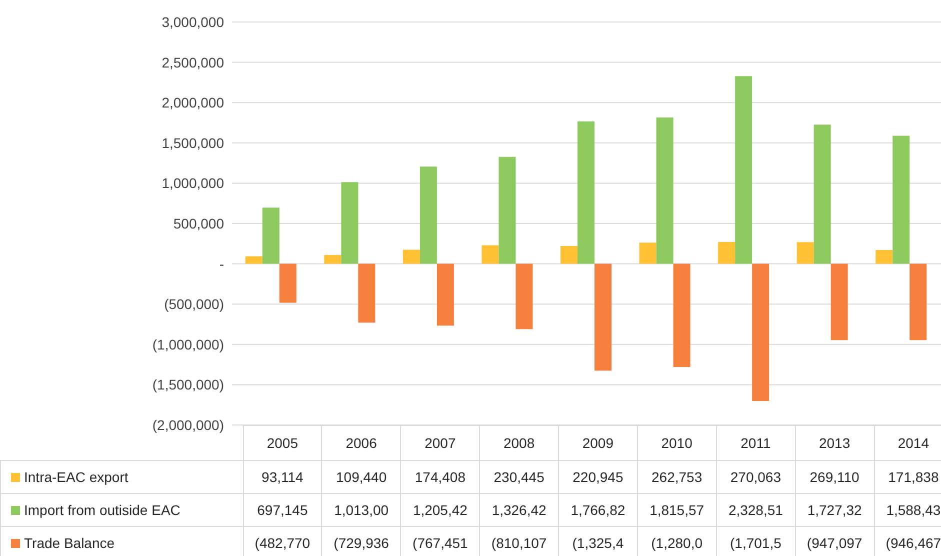  Describe the element at coordinates (188, 344) in the screenshot. I see `y-tick-label: (1,000,000)` at that location.